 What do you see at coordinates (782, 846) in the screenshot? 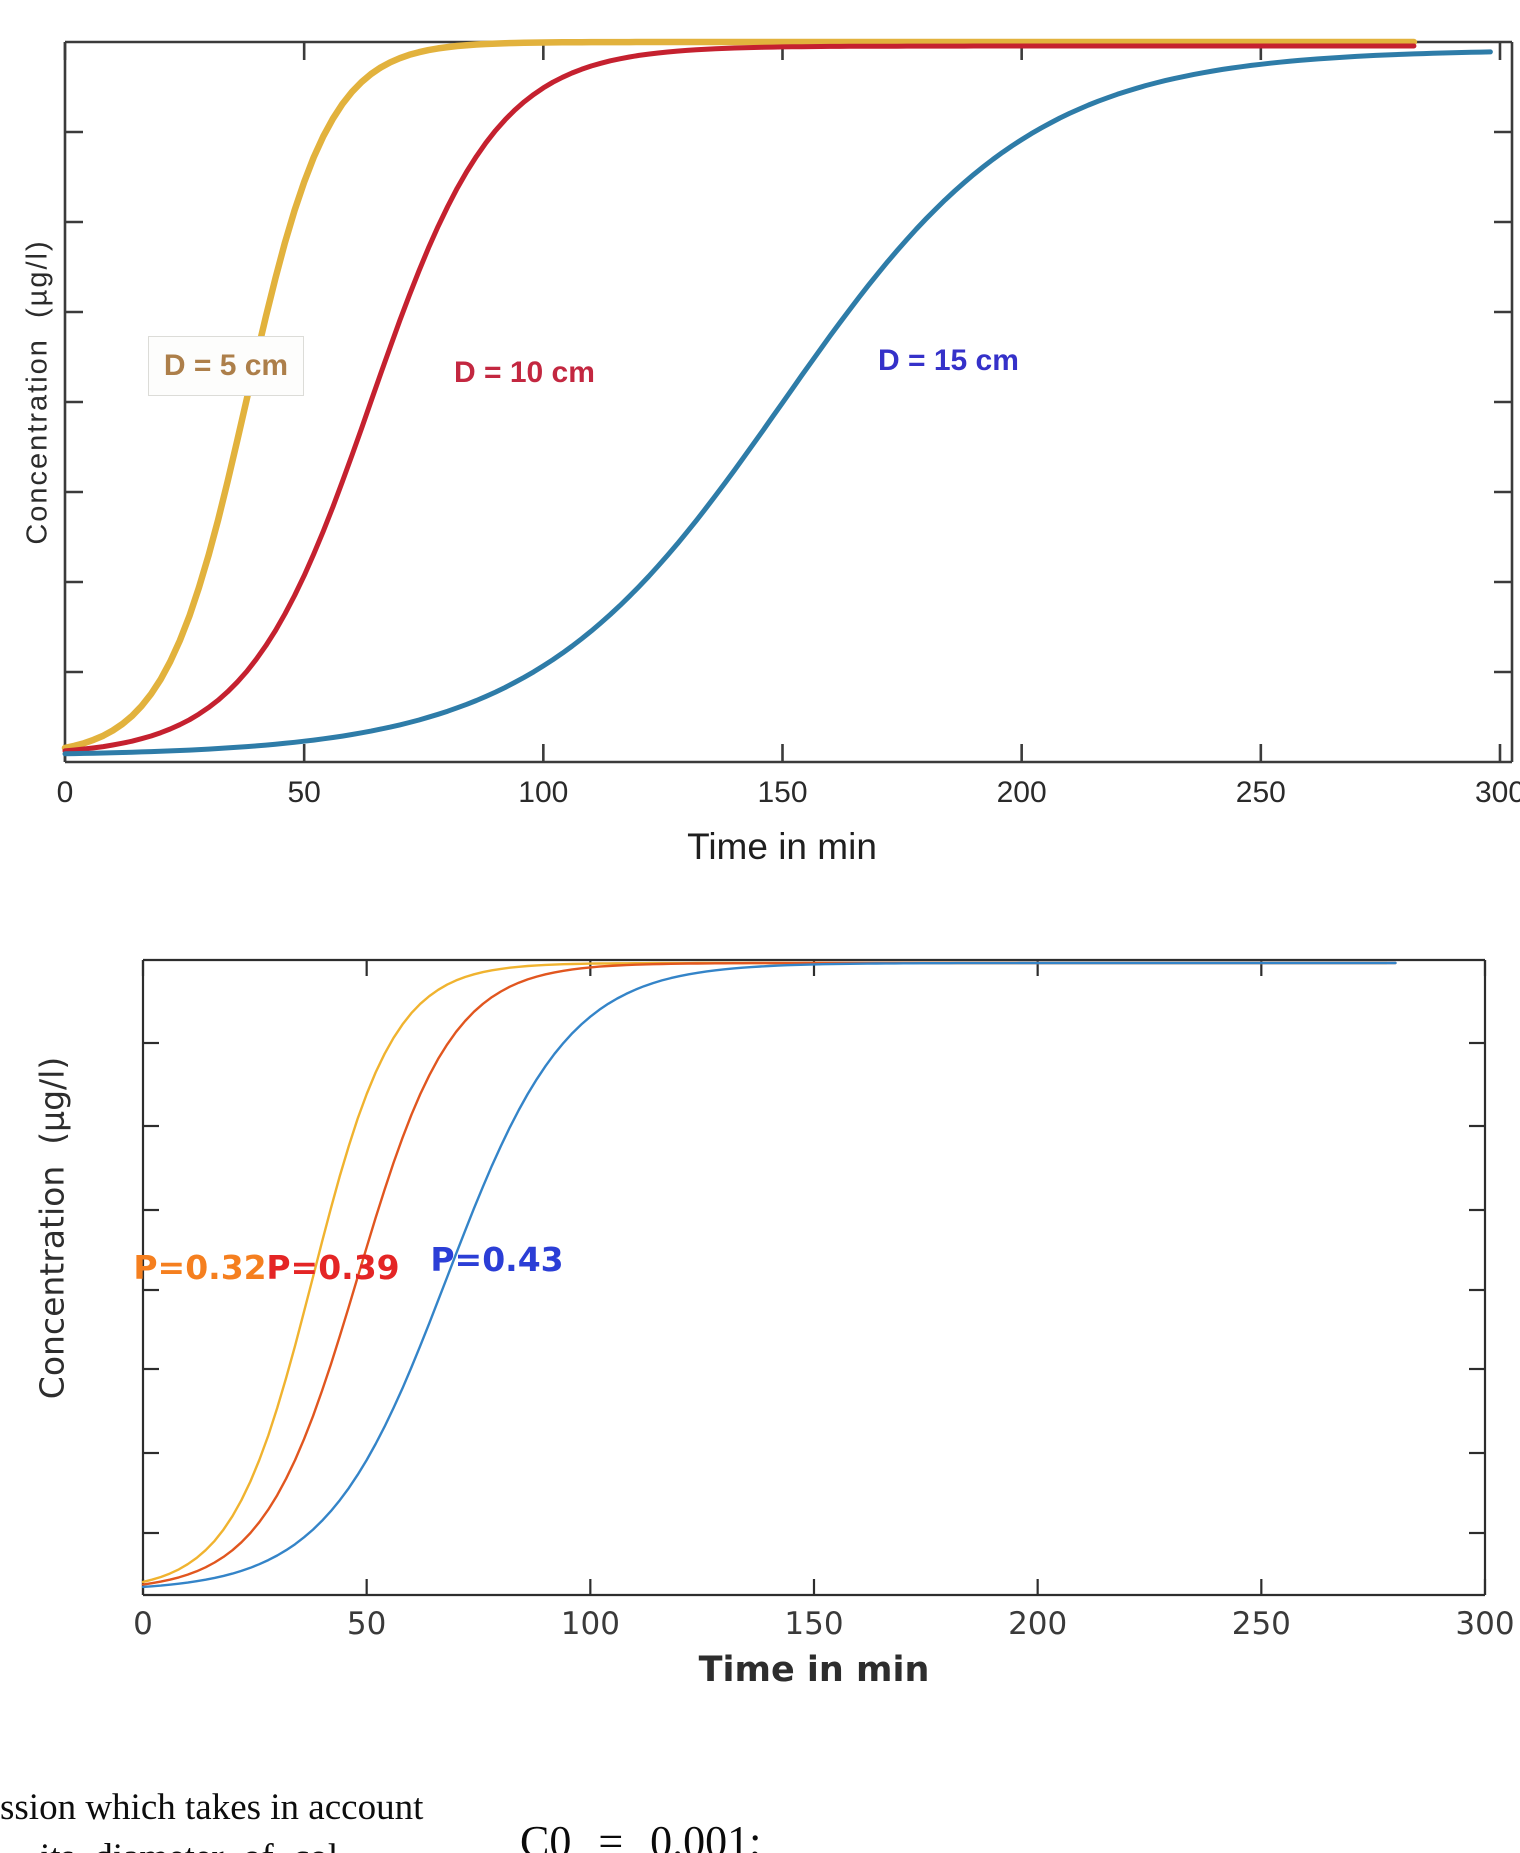
I see `top-x-axis-label: Time in min` at bounding box center [782, 846].